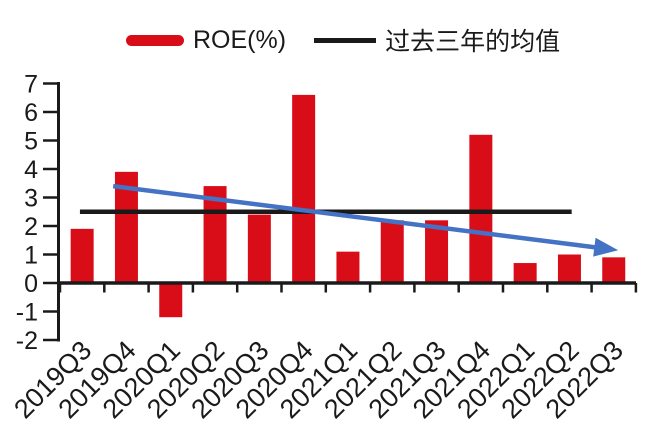 The width and height of the screenshot is (645, 444). Describe the element at coordinates (357, 217) in the screenshot. I see `trend-arrow-shaft` at that location.